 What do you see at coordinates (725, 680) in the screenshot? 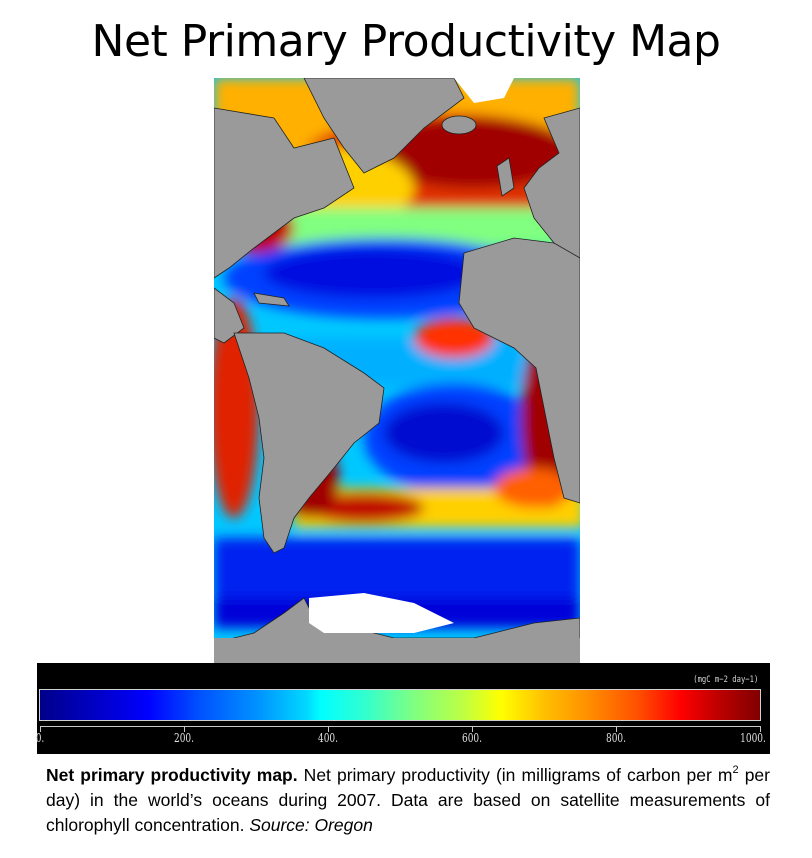
I see `colorbar-units: (mgC m−2 day−1)` at bounding box center [725, 680].